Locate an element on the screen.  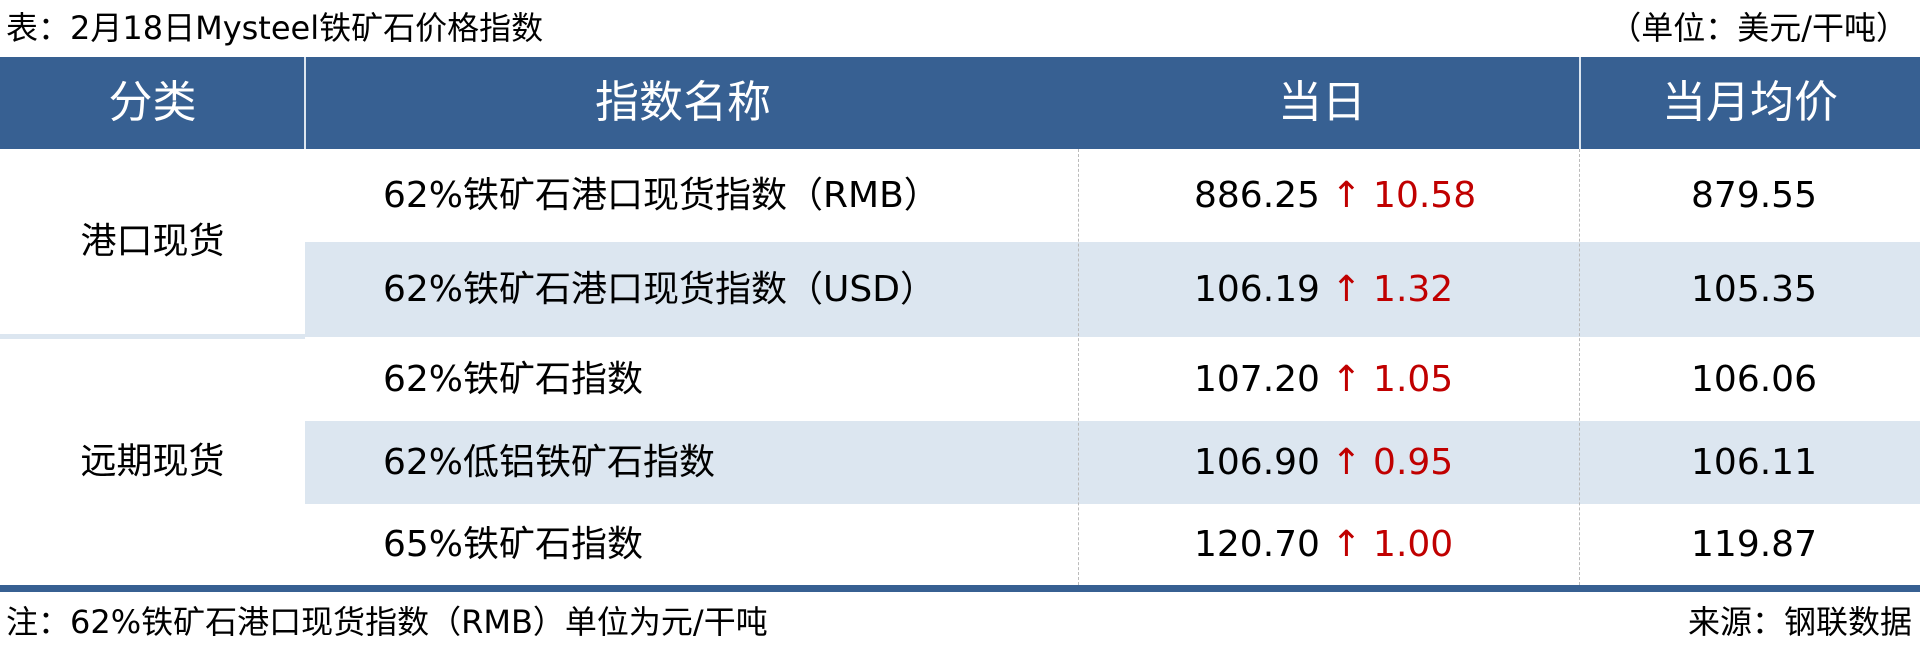
index-name: 65%铁矿石指数 is located at coordinates (513, 544).